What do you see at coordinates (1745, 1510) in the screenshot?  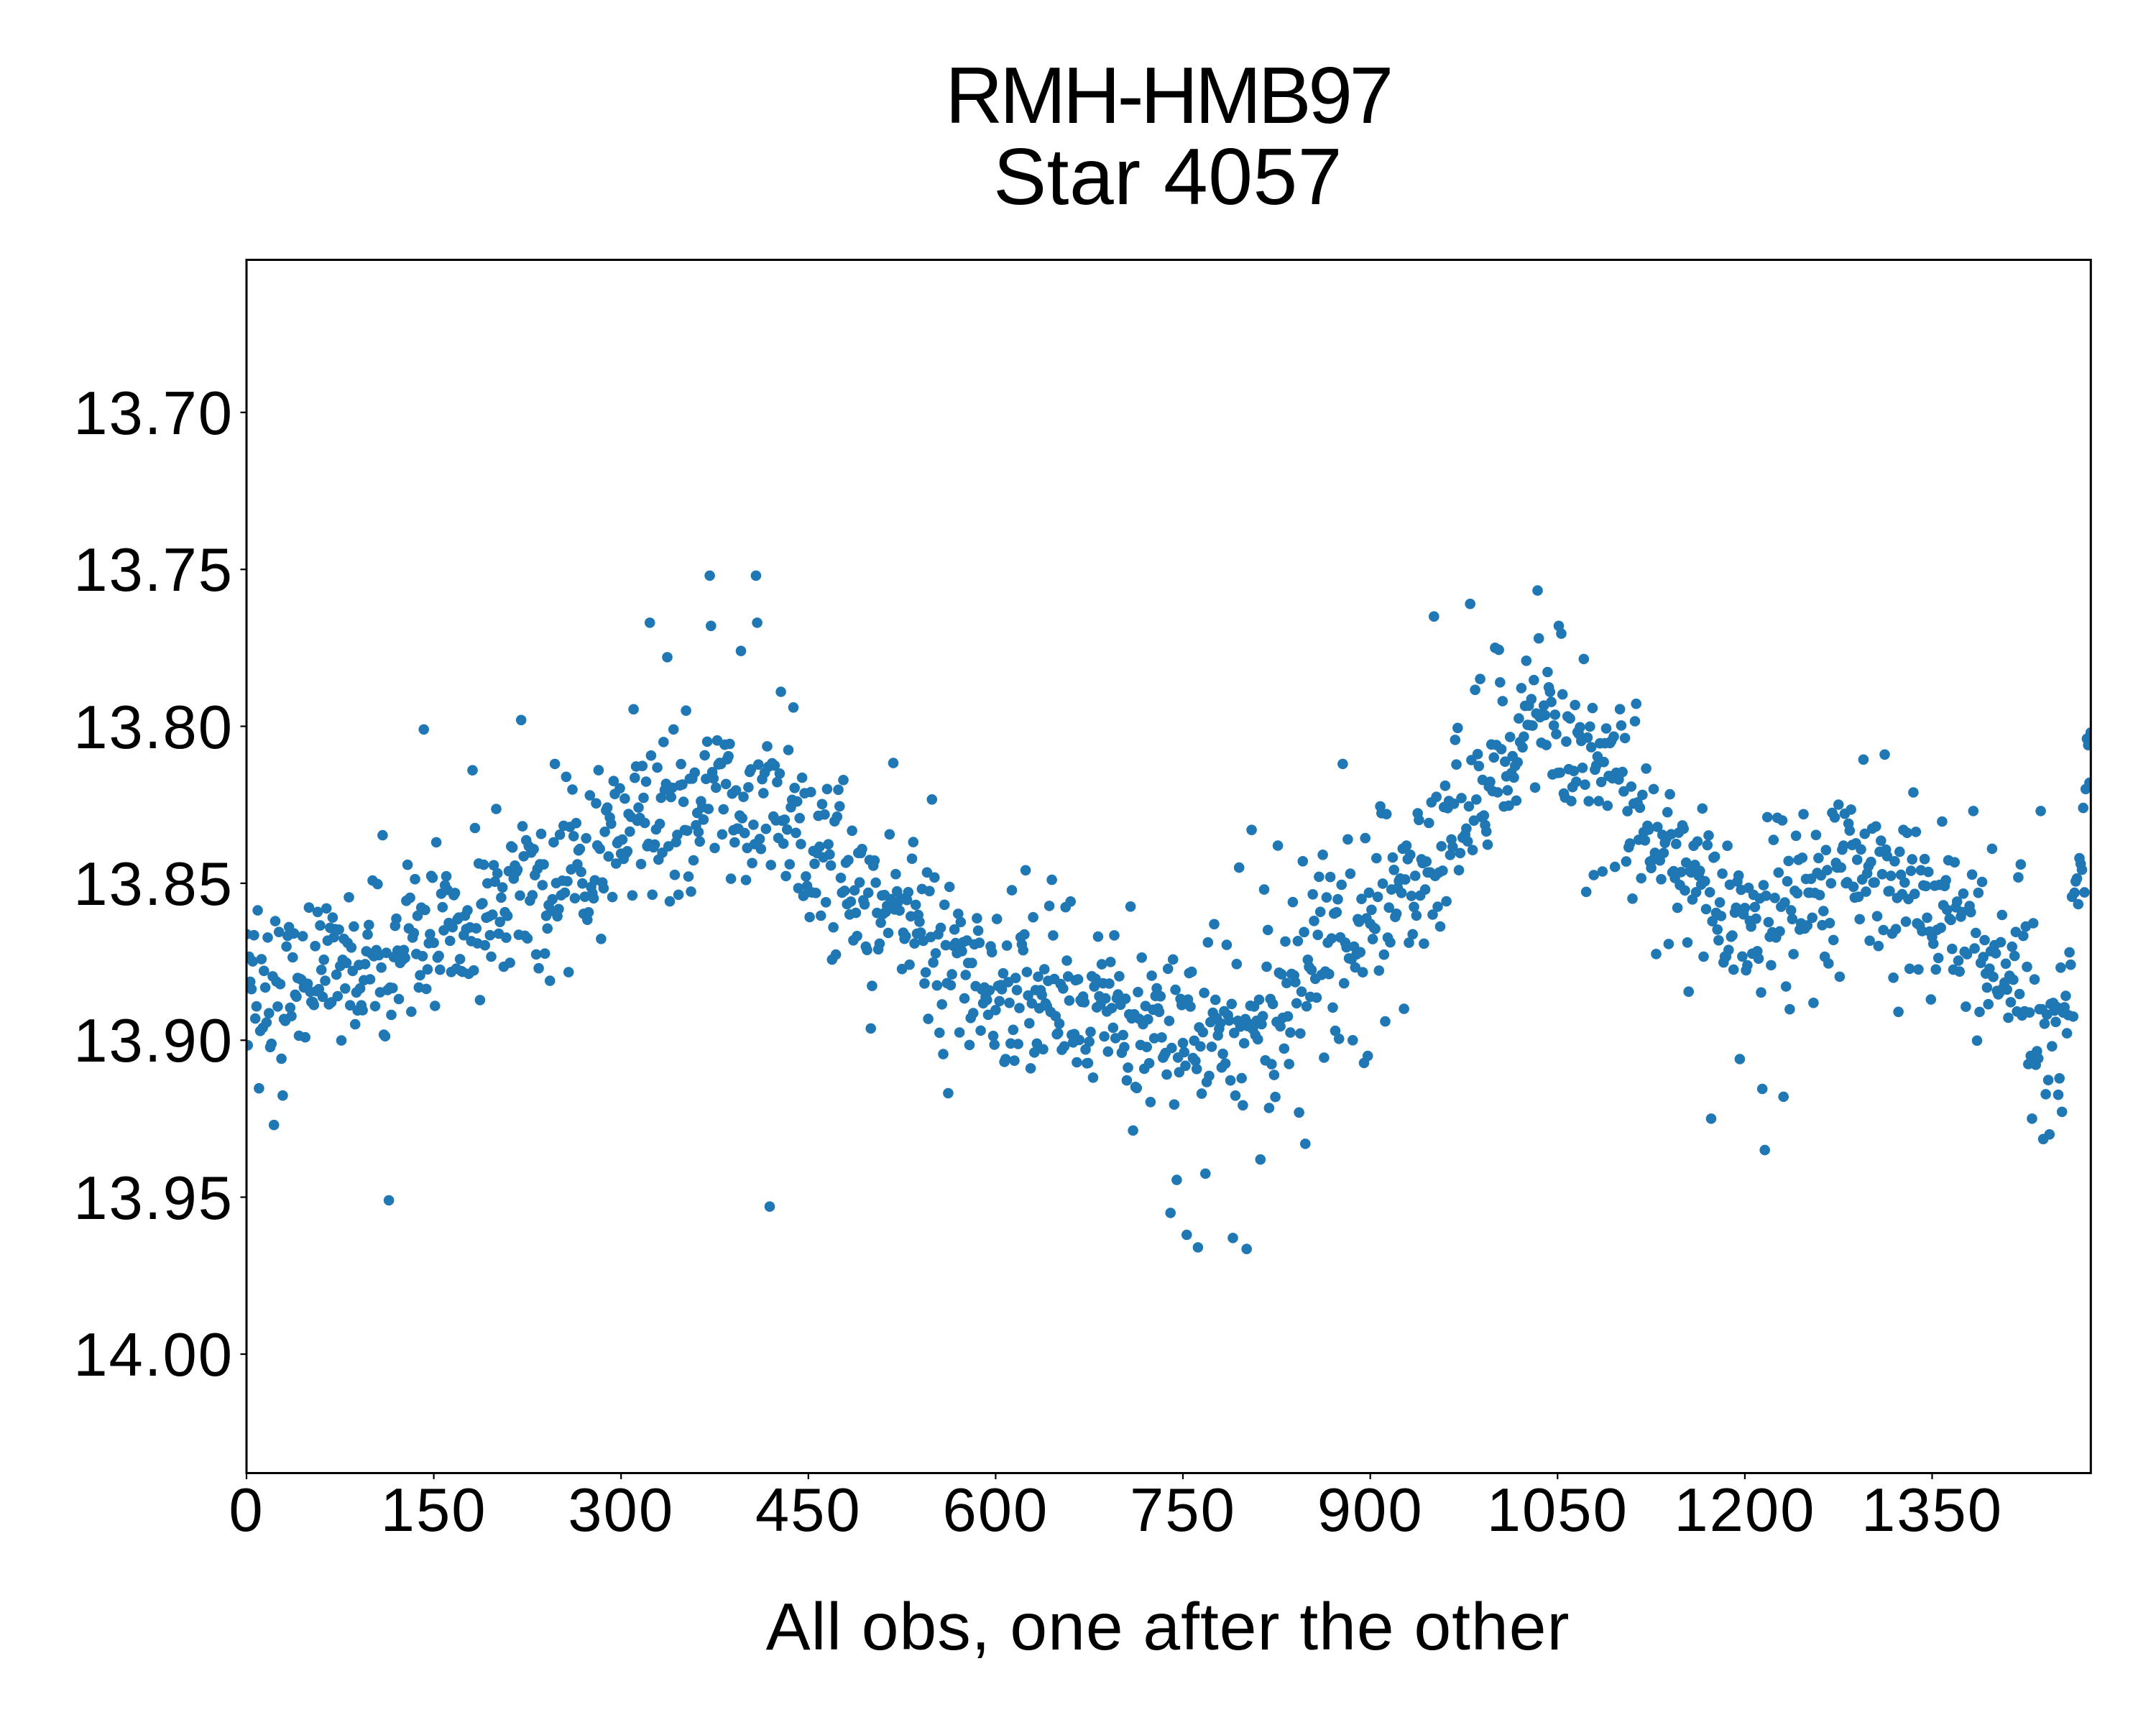 I see `svg-text: 1200` at bounding box center [1745, 1510].